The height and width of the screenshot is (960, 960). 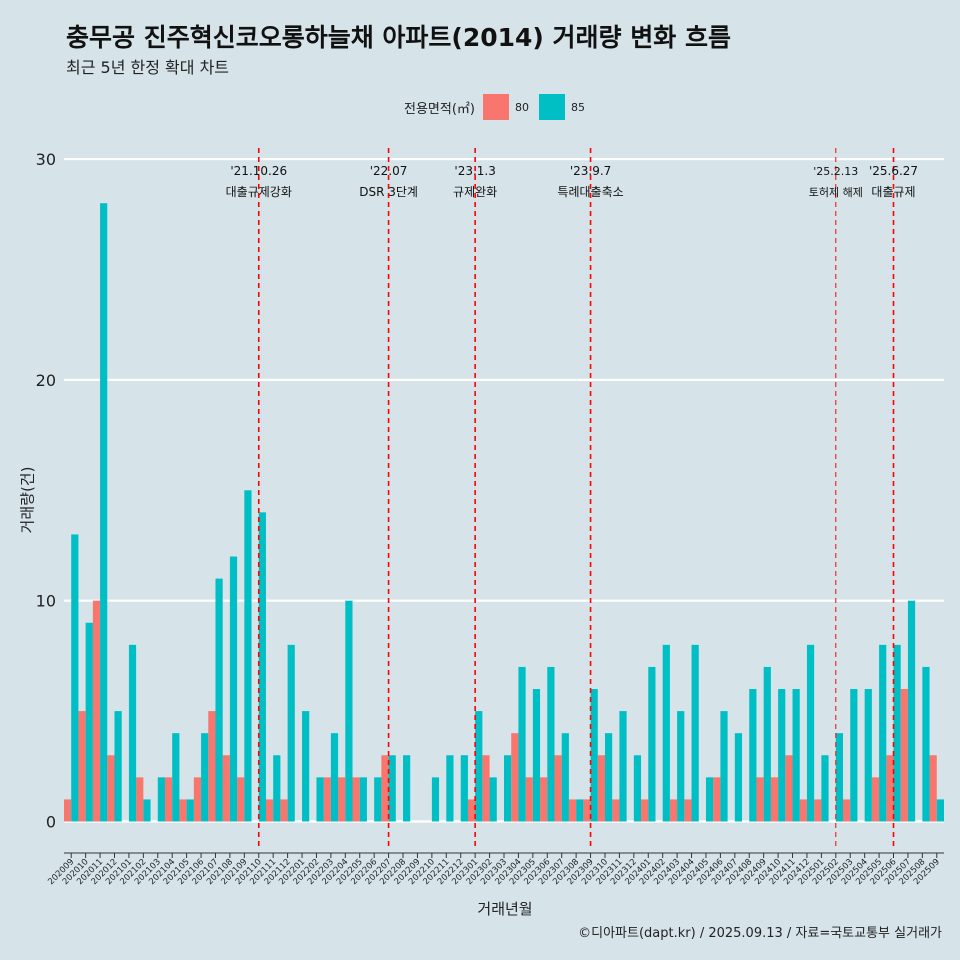 I want to click on event-label-202309: 특례대출축소, so click(x=590, y=192).